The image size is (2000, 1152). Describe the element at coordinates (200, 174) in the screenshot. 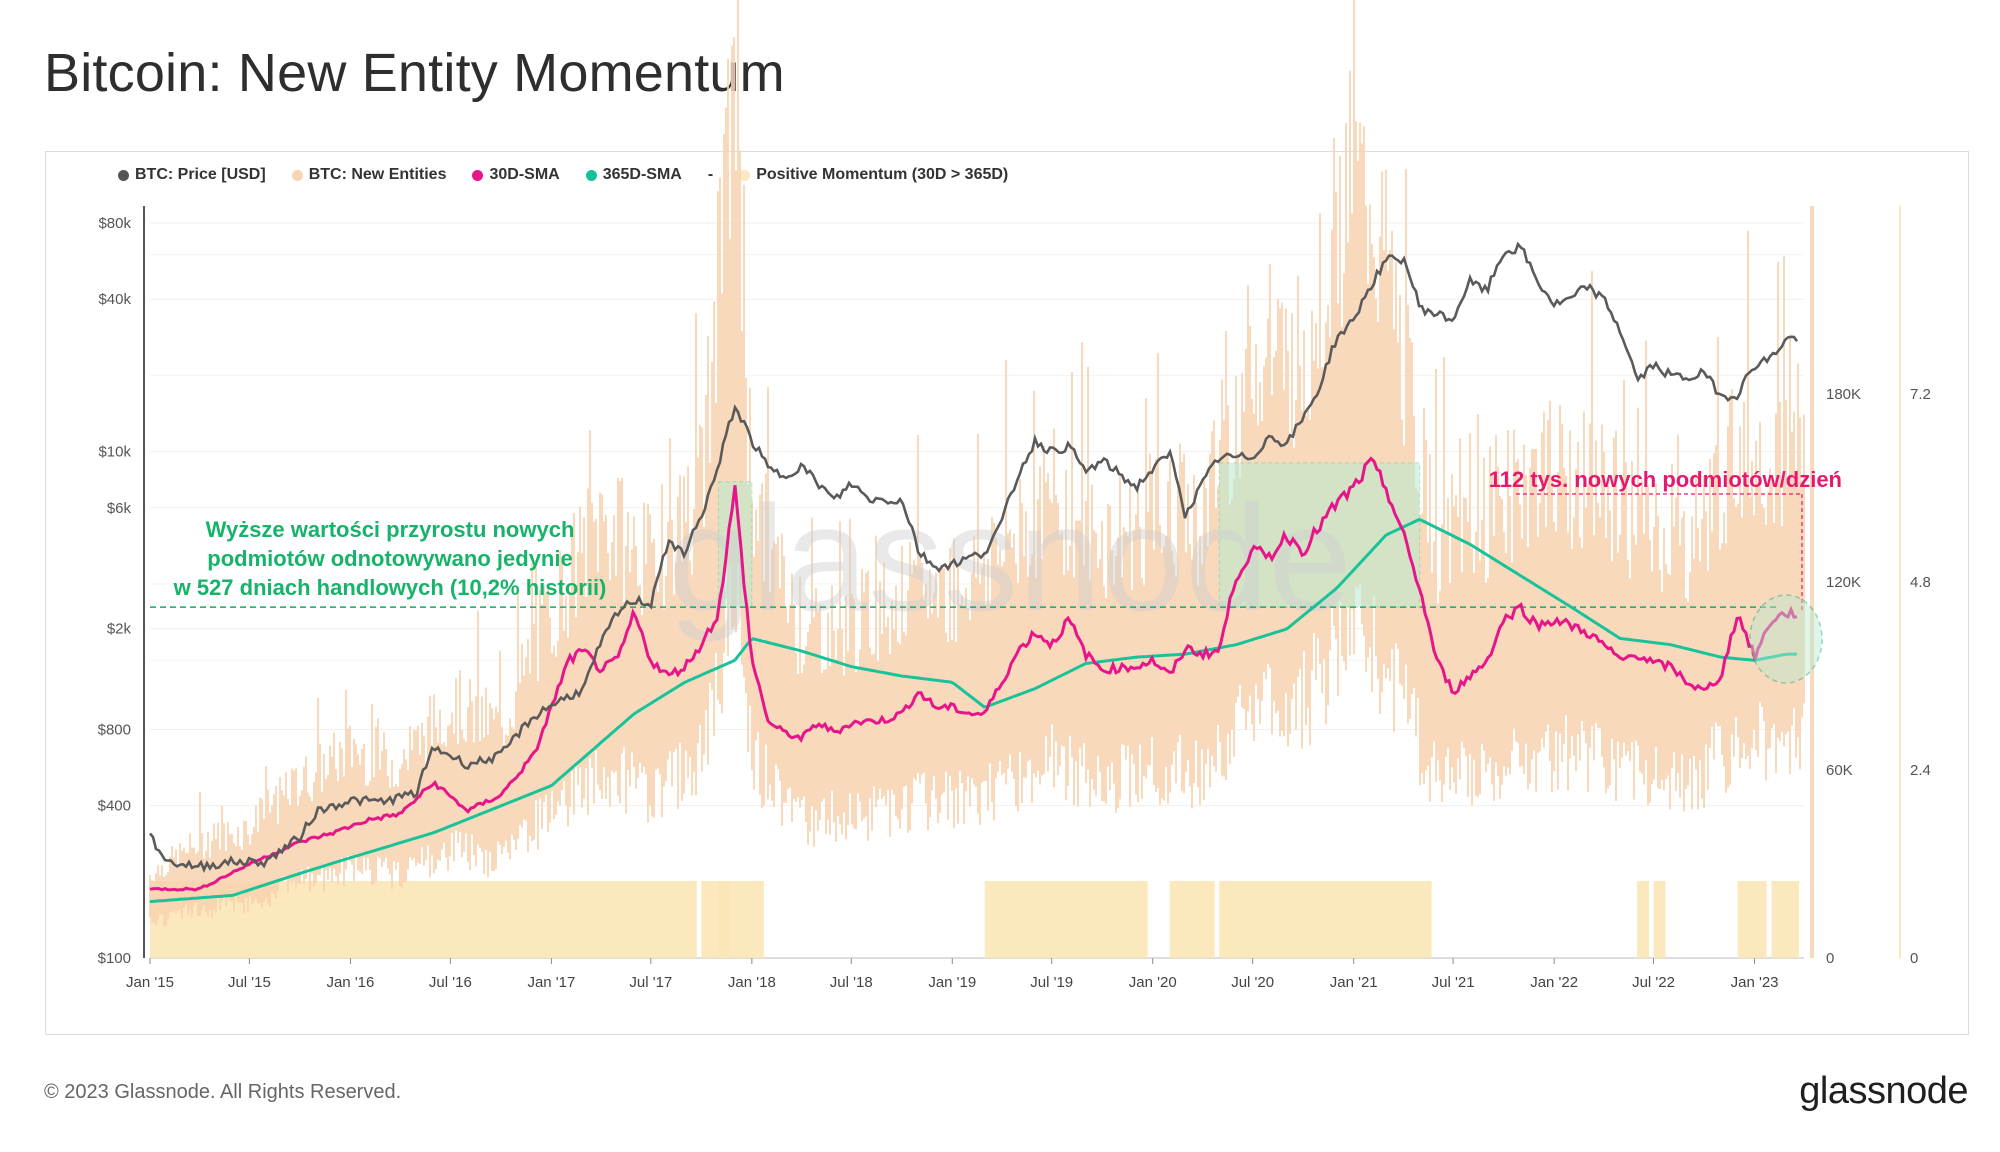

I see `legend-label-price: BTC: Price [USD]` at that location.